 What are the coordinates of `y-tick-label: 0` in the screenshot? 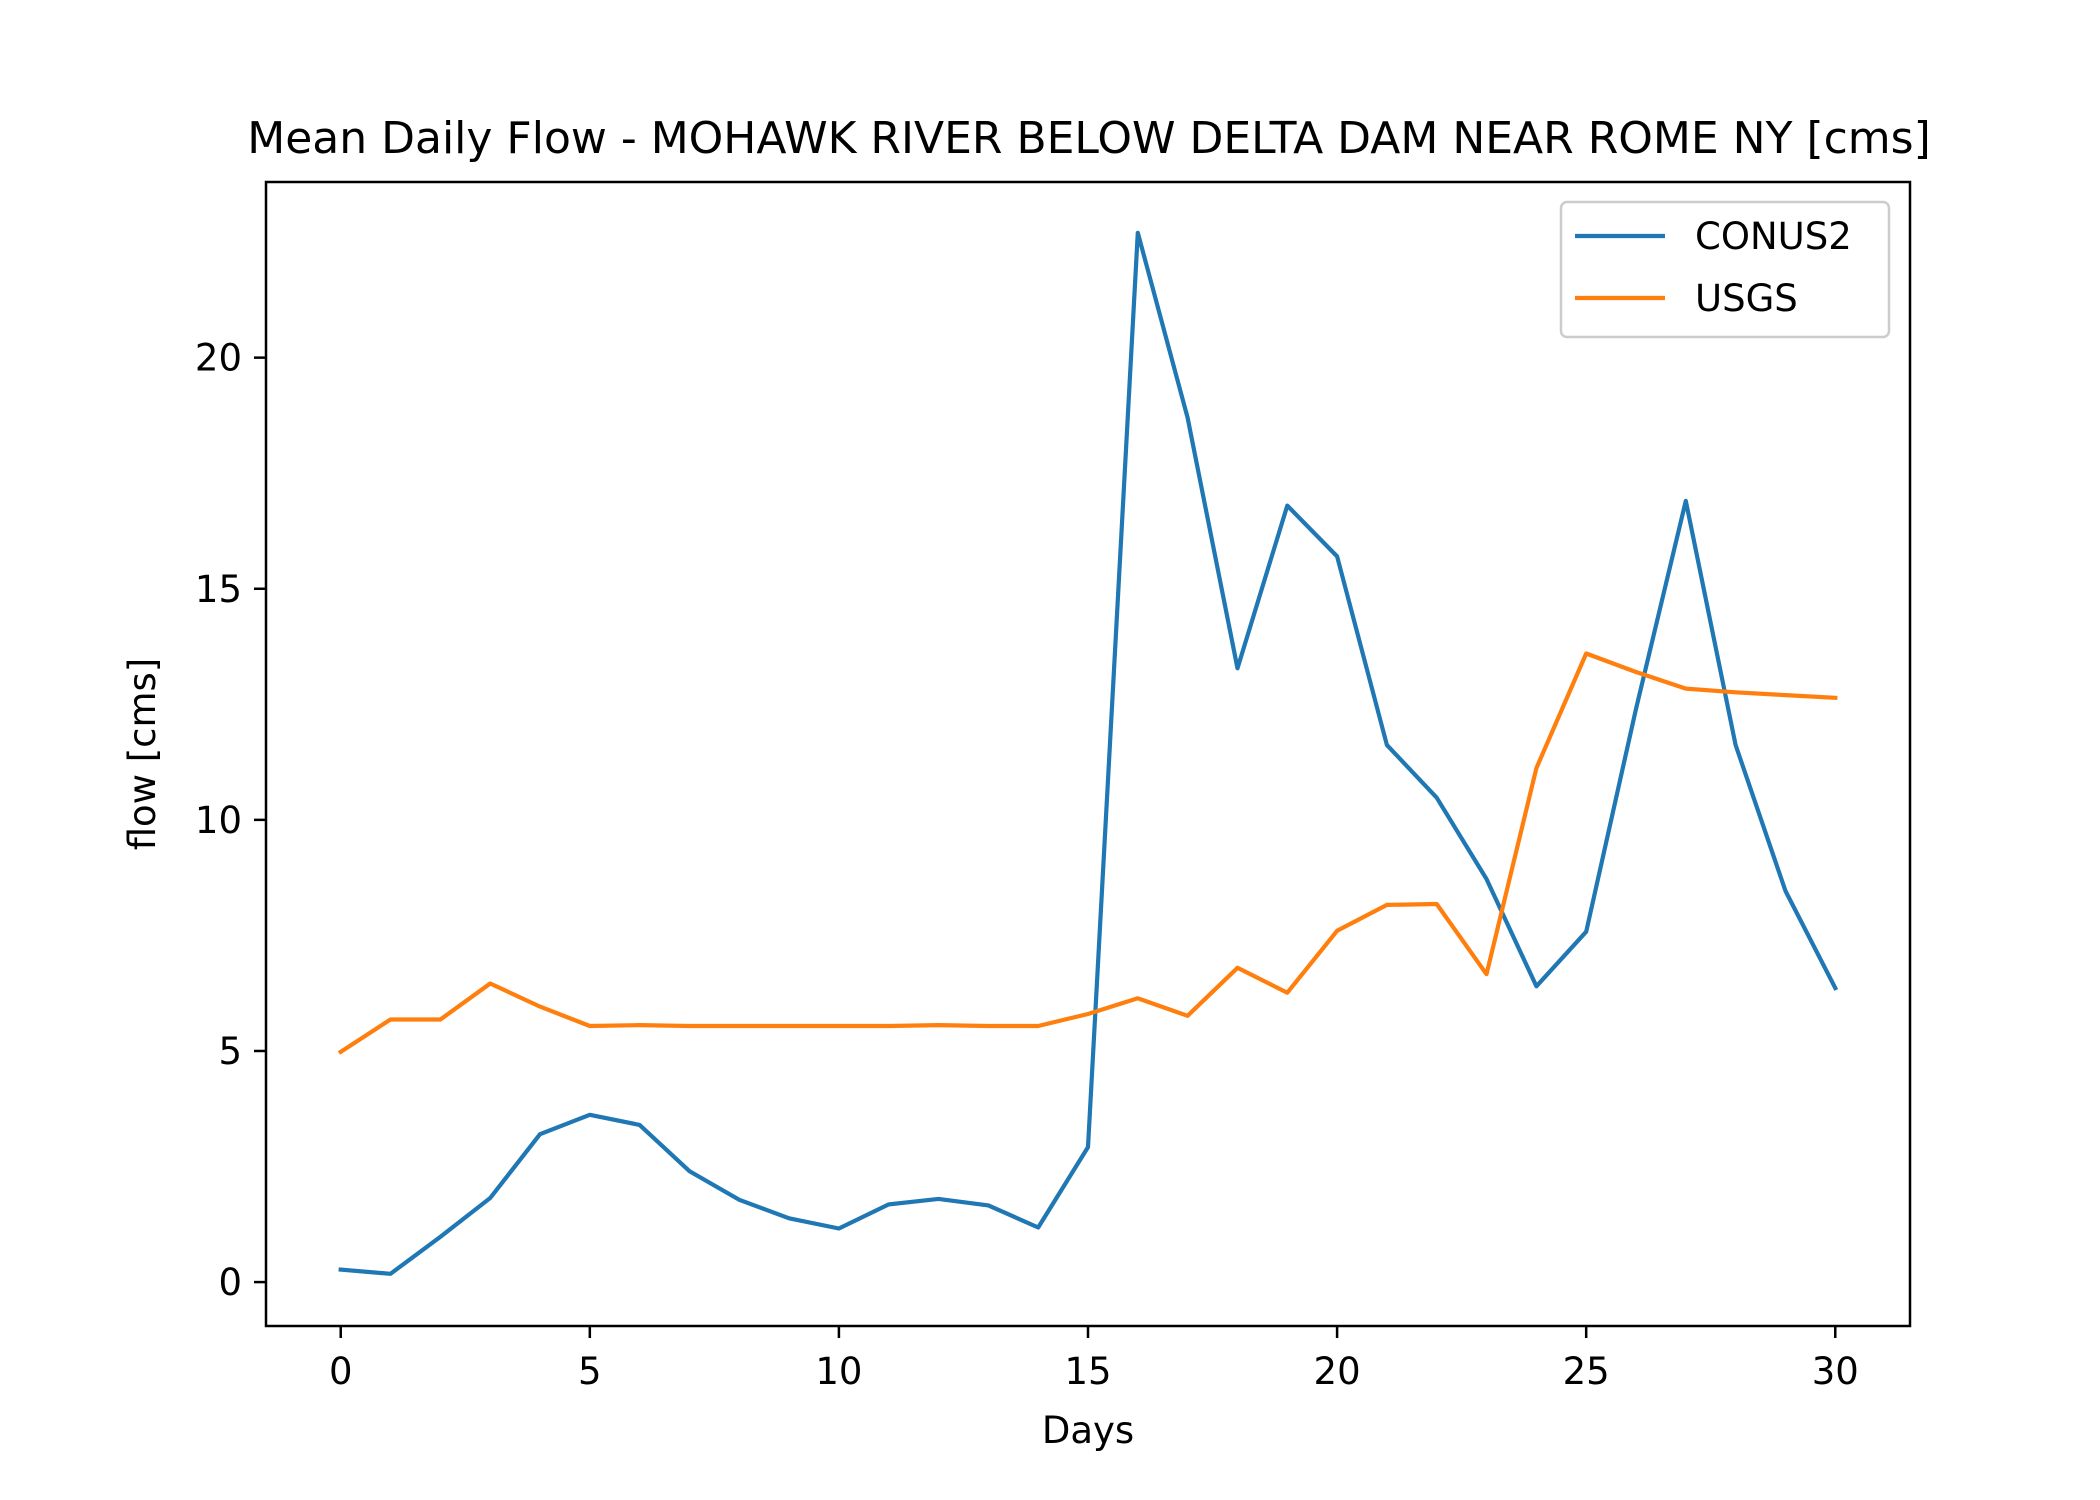 It's located at (230, 1282).